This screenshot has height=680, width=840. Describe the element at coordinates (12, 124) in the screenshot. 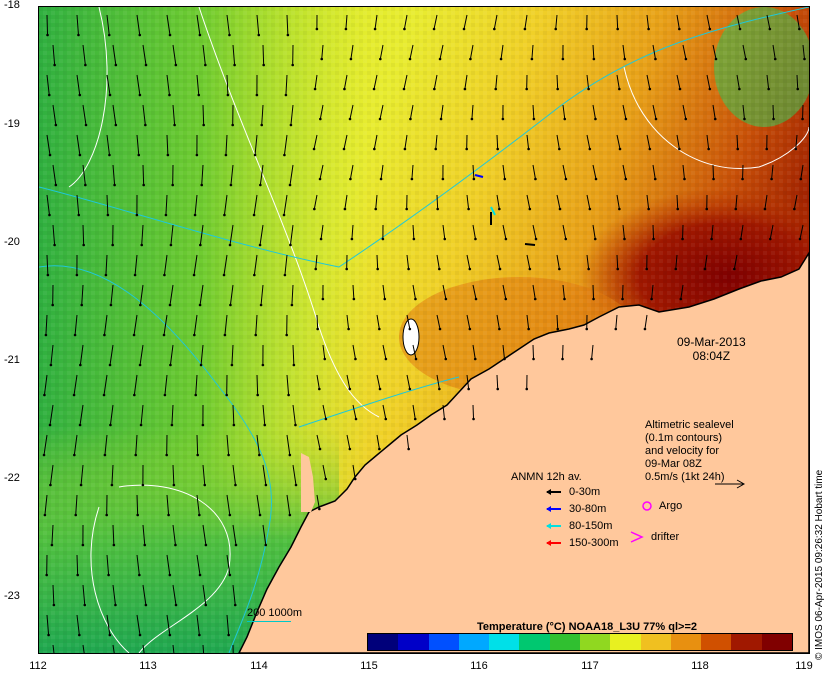

I see `lat-tick: -19` at that location.